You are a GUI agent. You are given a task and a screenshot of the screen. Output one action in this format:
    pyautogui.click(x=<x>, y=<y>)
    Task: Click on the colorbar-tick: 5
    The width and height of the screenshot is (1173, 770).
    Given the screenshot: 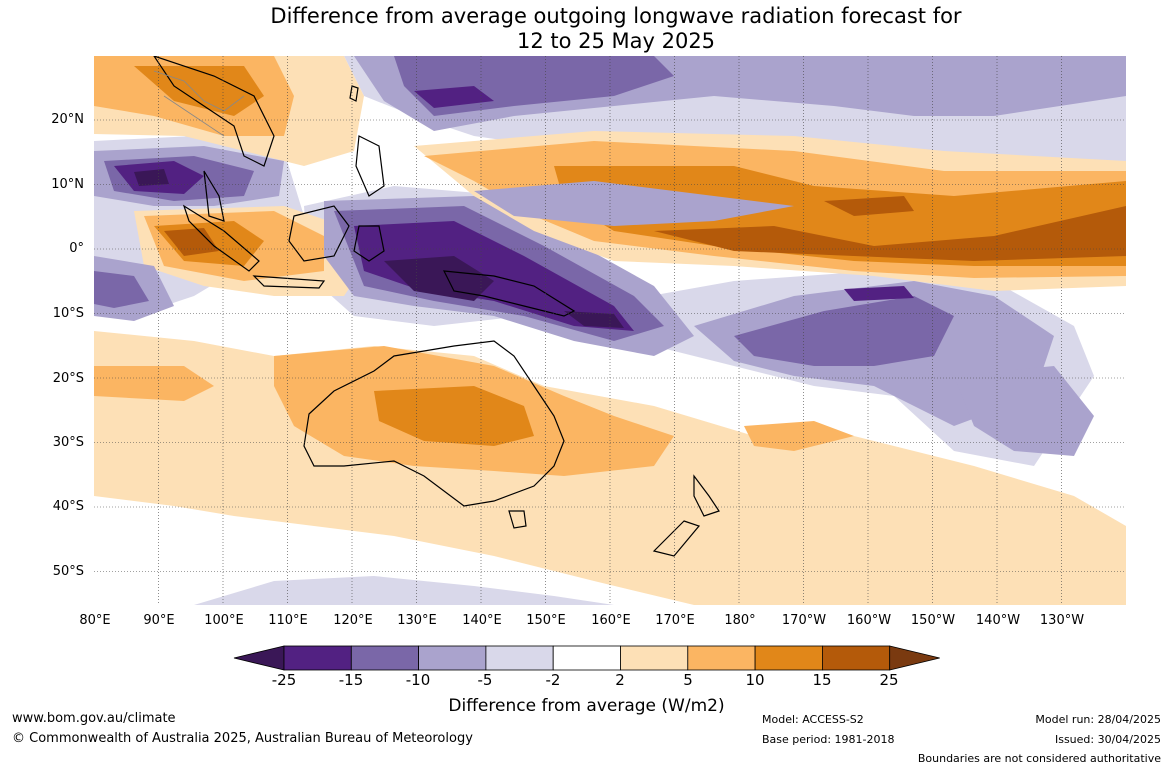 What is the action you would take?
    pyautogui.click(x=688, y=680)
    